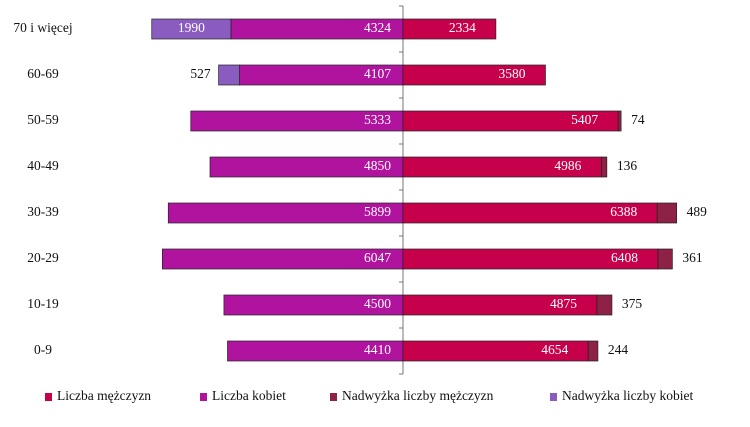  I want to click on value-label: 4850, so click(377, 165).